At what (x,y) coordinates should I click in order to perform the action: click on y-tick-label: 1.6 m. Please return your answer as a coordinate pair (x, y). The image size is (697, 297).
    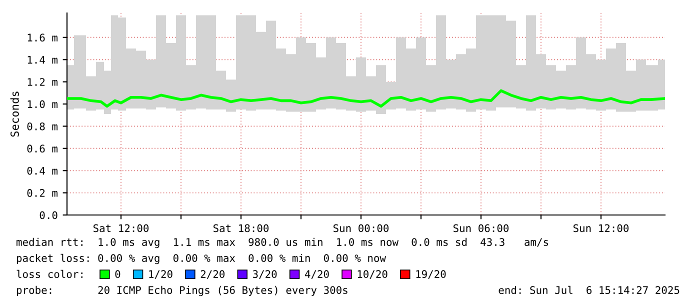
    Looking at the image, I should click on (43, 38).